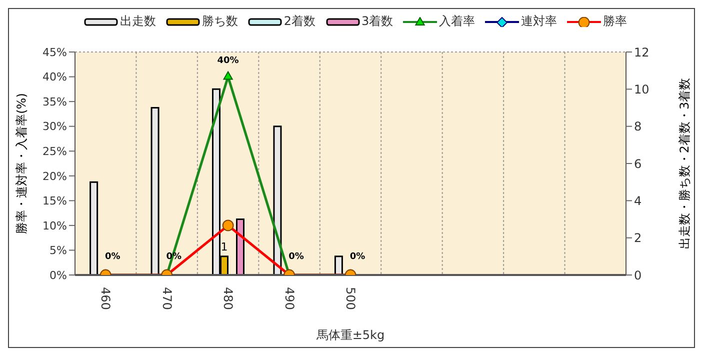  What do you see at coordinates (638, 275) in the screenshot?
I see `y2-tick-label: 0` at bounding box center [638, 275].